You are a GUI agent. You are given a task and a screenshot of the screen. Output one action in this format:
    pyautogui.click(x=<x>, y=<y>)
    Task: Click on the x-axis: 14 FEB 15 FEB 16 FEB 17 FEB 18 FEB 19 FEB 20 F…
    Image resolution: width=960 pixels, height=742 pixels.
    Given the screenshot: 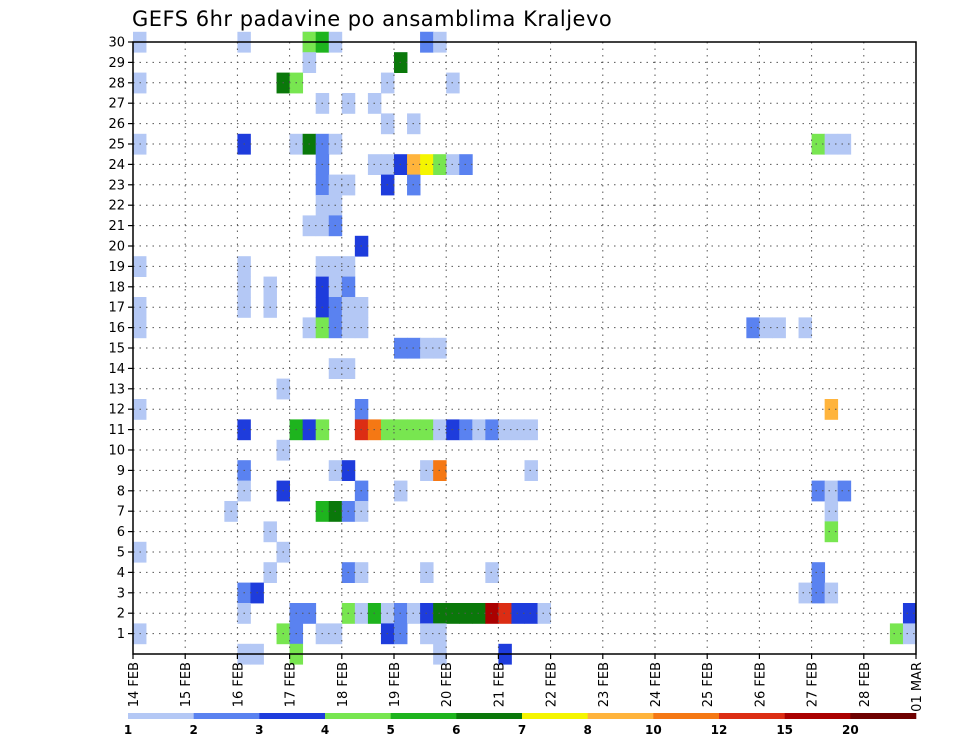 What is the action you would take?
    pyautogui.click(x=526, y=683)
    